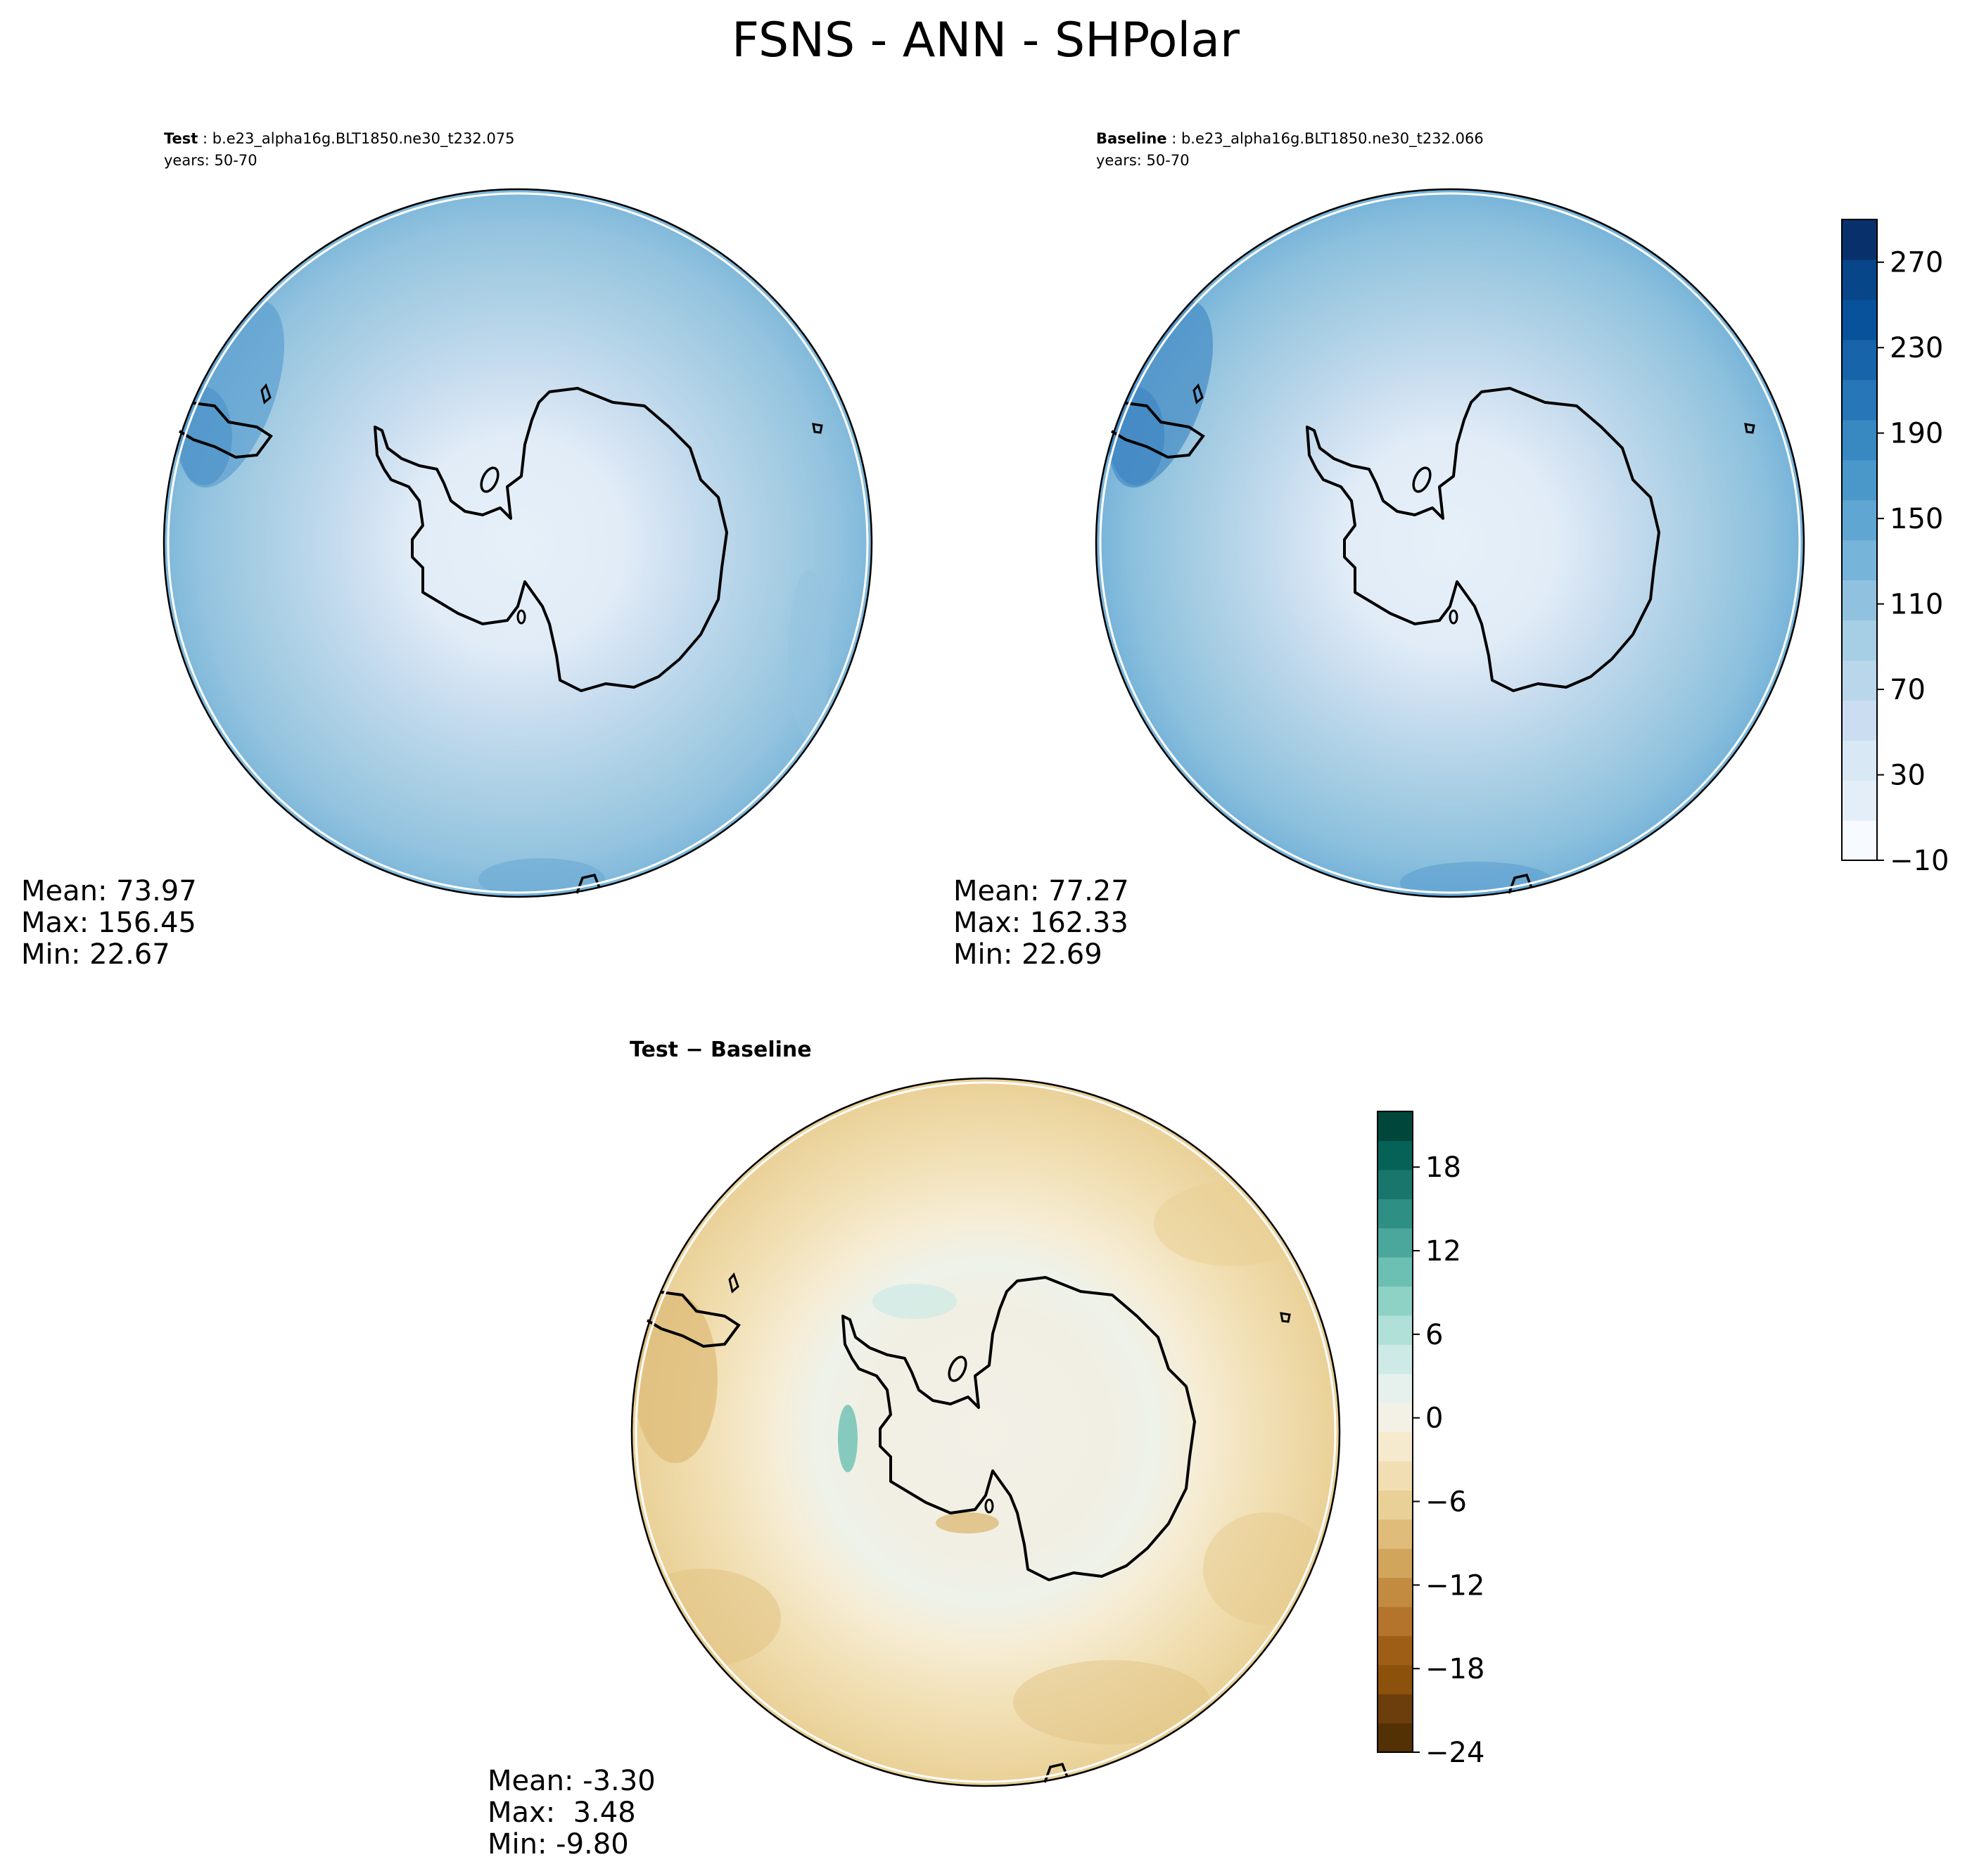  I want to click on diff-map, so click(985, 1432).